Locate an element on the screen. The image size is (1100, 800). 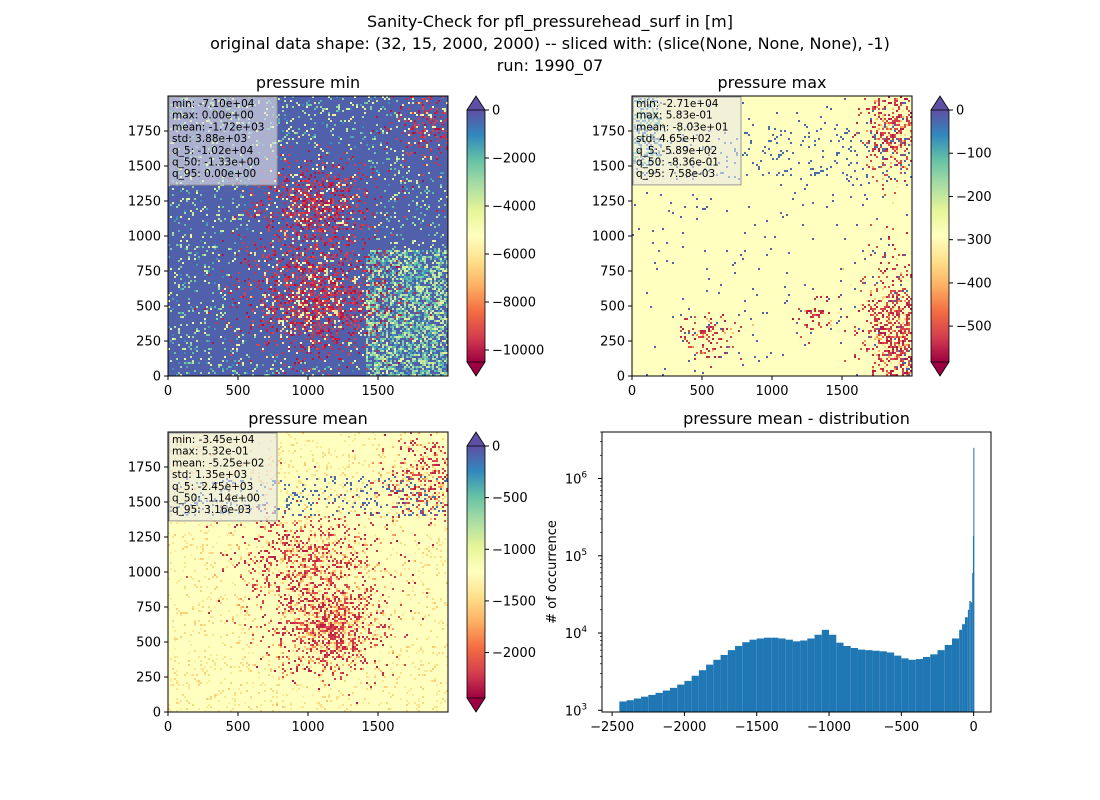
y-tick-label: 10⁴ is located at coordinates (576, 633).